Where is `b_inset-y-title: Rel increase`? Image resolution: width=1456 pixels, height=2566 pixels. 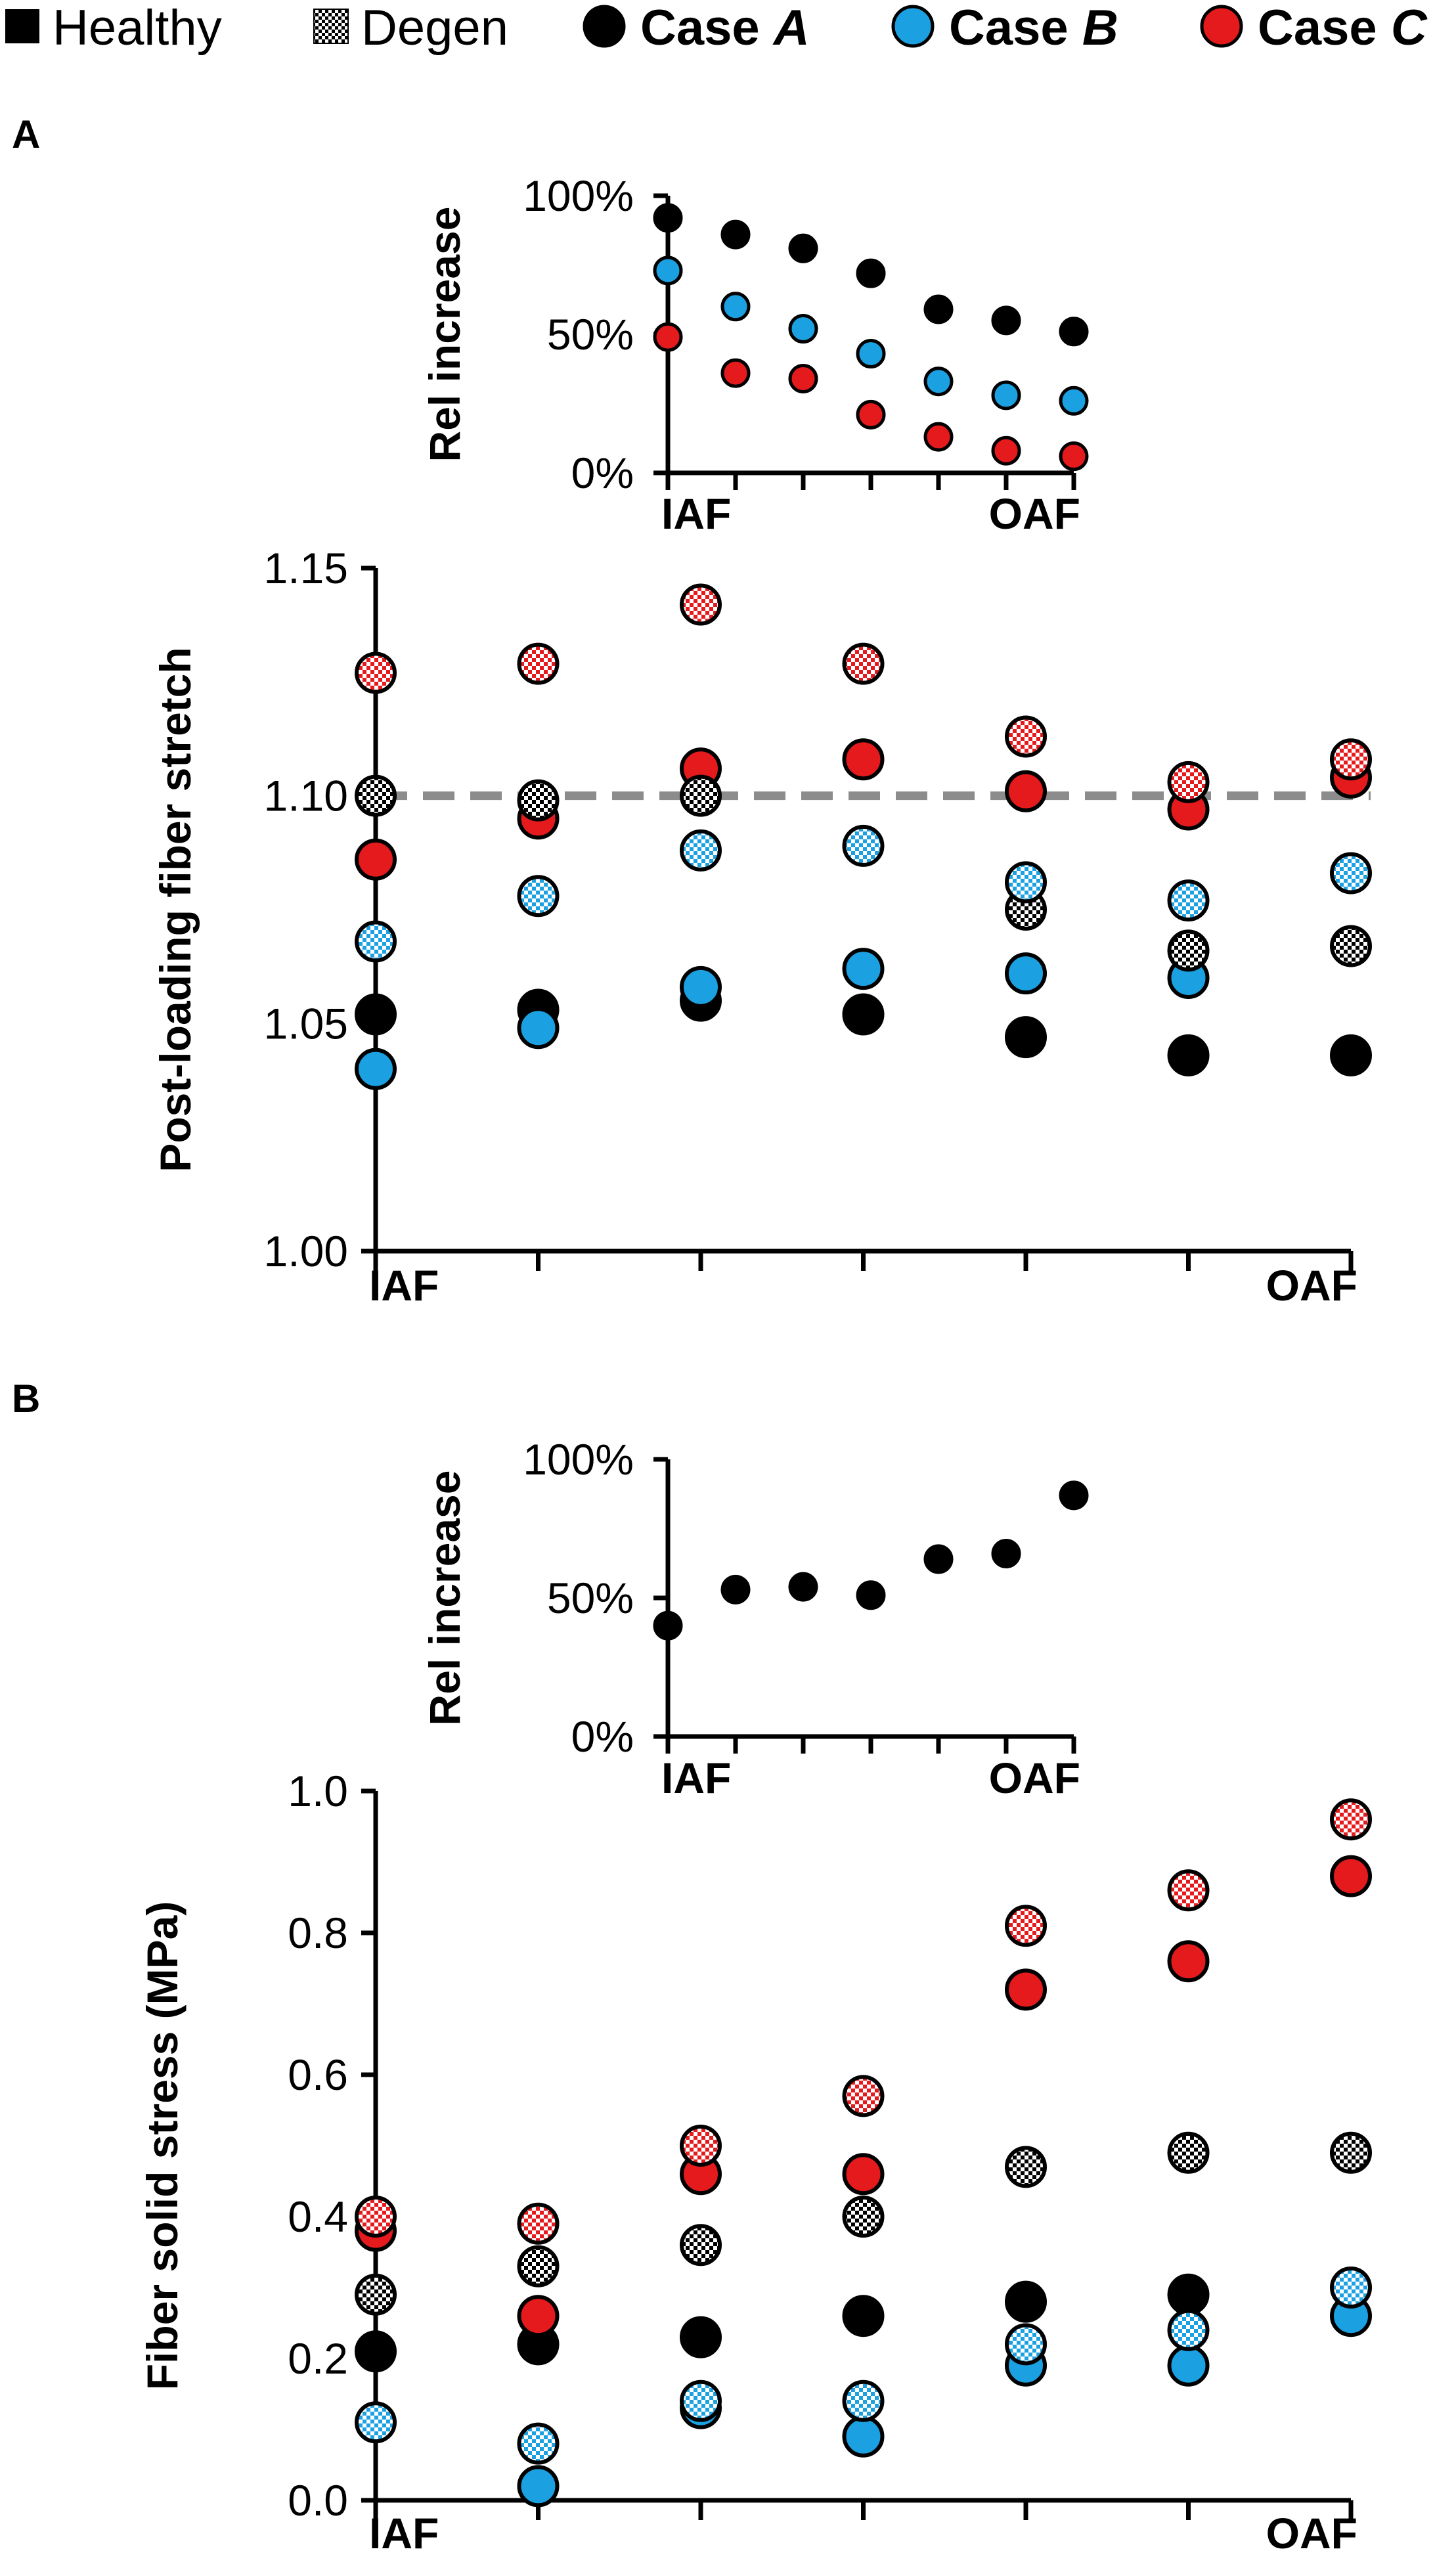
b_inset-y-title: Rel increase is located at coordinates (444, 1598).